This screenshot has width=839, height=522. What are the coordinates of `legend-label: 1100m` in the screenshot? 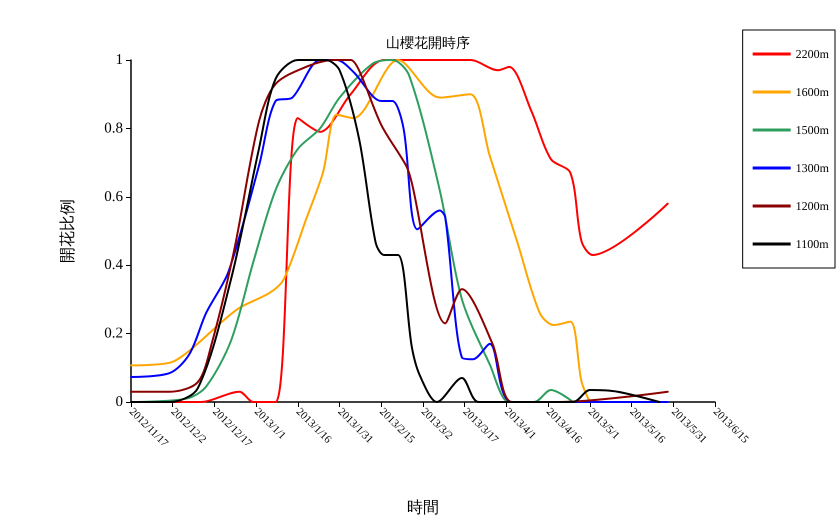 It's located at (813, 244).